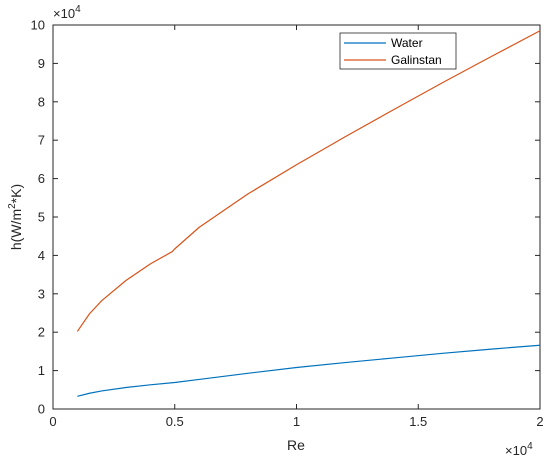  Describe the element at coordinates (175, 421) in the screenshot. I see `x-tick-label: 0.5` at that location.